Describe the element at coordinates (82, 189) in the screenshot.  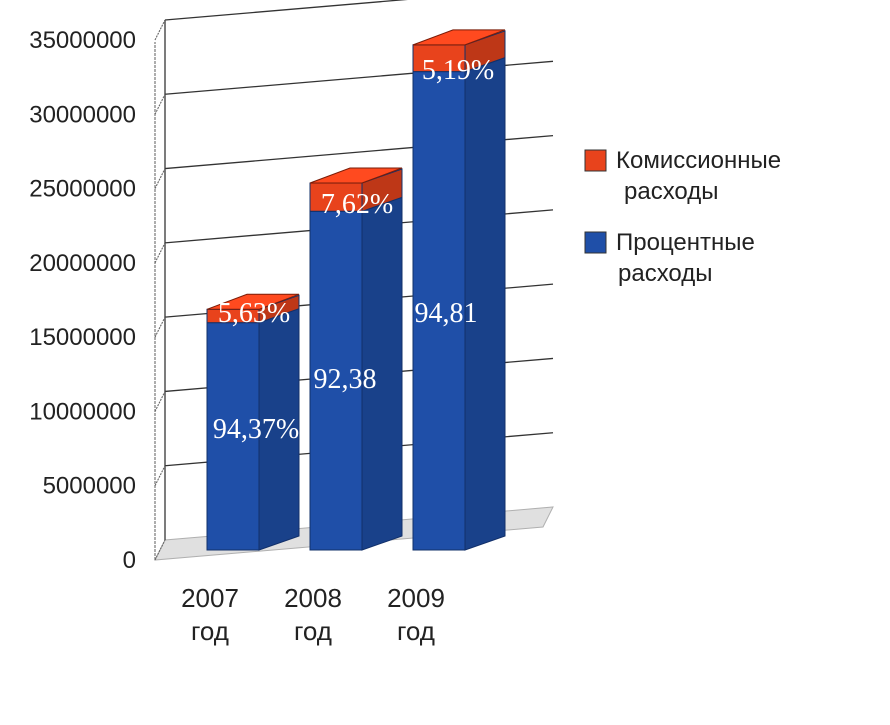
I see `y-tick-label: 25000000` at that location.